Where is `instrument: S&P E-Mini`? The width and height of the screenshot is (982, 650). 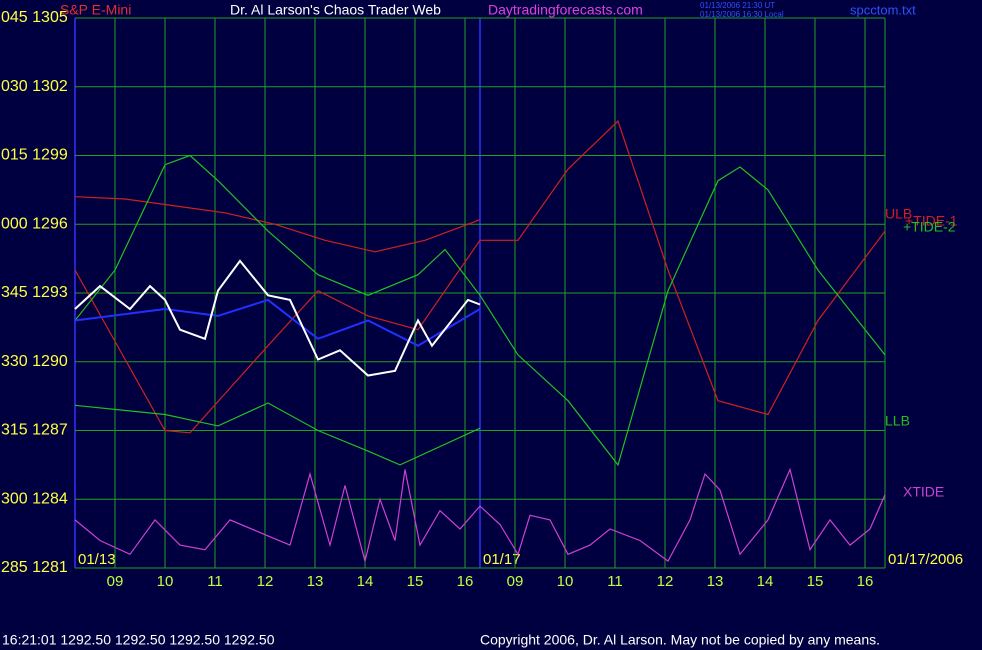
instrument: S&P E-Mini is located at coordinates (95, 10).